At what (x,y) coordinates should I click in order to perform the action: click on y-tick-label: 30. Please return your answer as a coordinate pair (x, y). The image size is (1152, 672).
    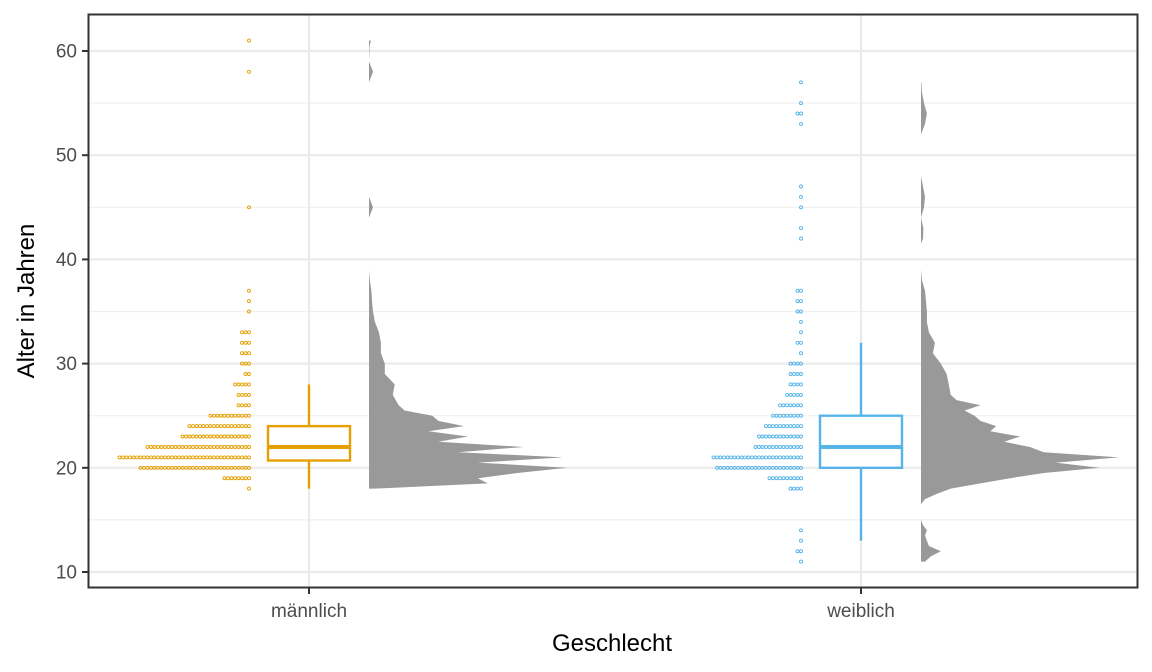
    Looking at the image, I should click on (66, 364).